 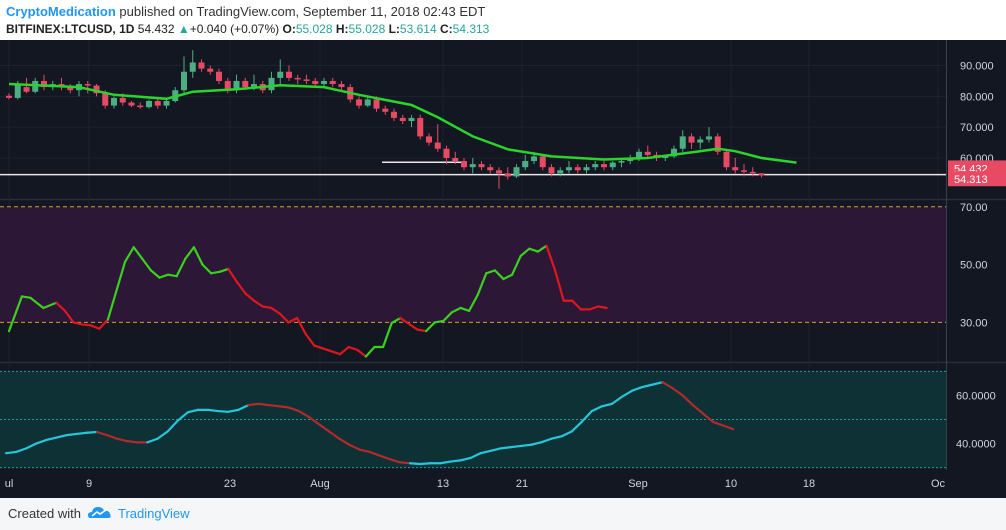 What do you see at coordinates (342, 29) in the screenshot?
I see `high-label: H:` at bounding box center [342, 29].